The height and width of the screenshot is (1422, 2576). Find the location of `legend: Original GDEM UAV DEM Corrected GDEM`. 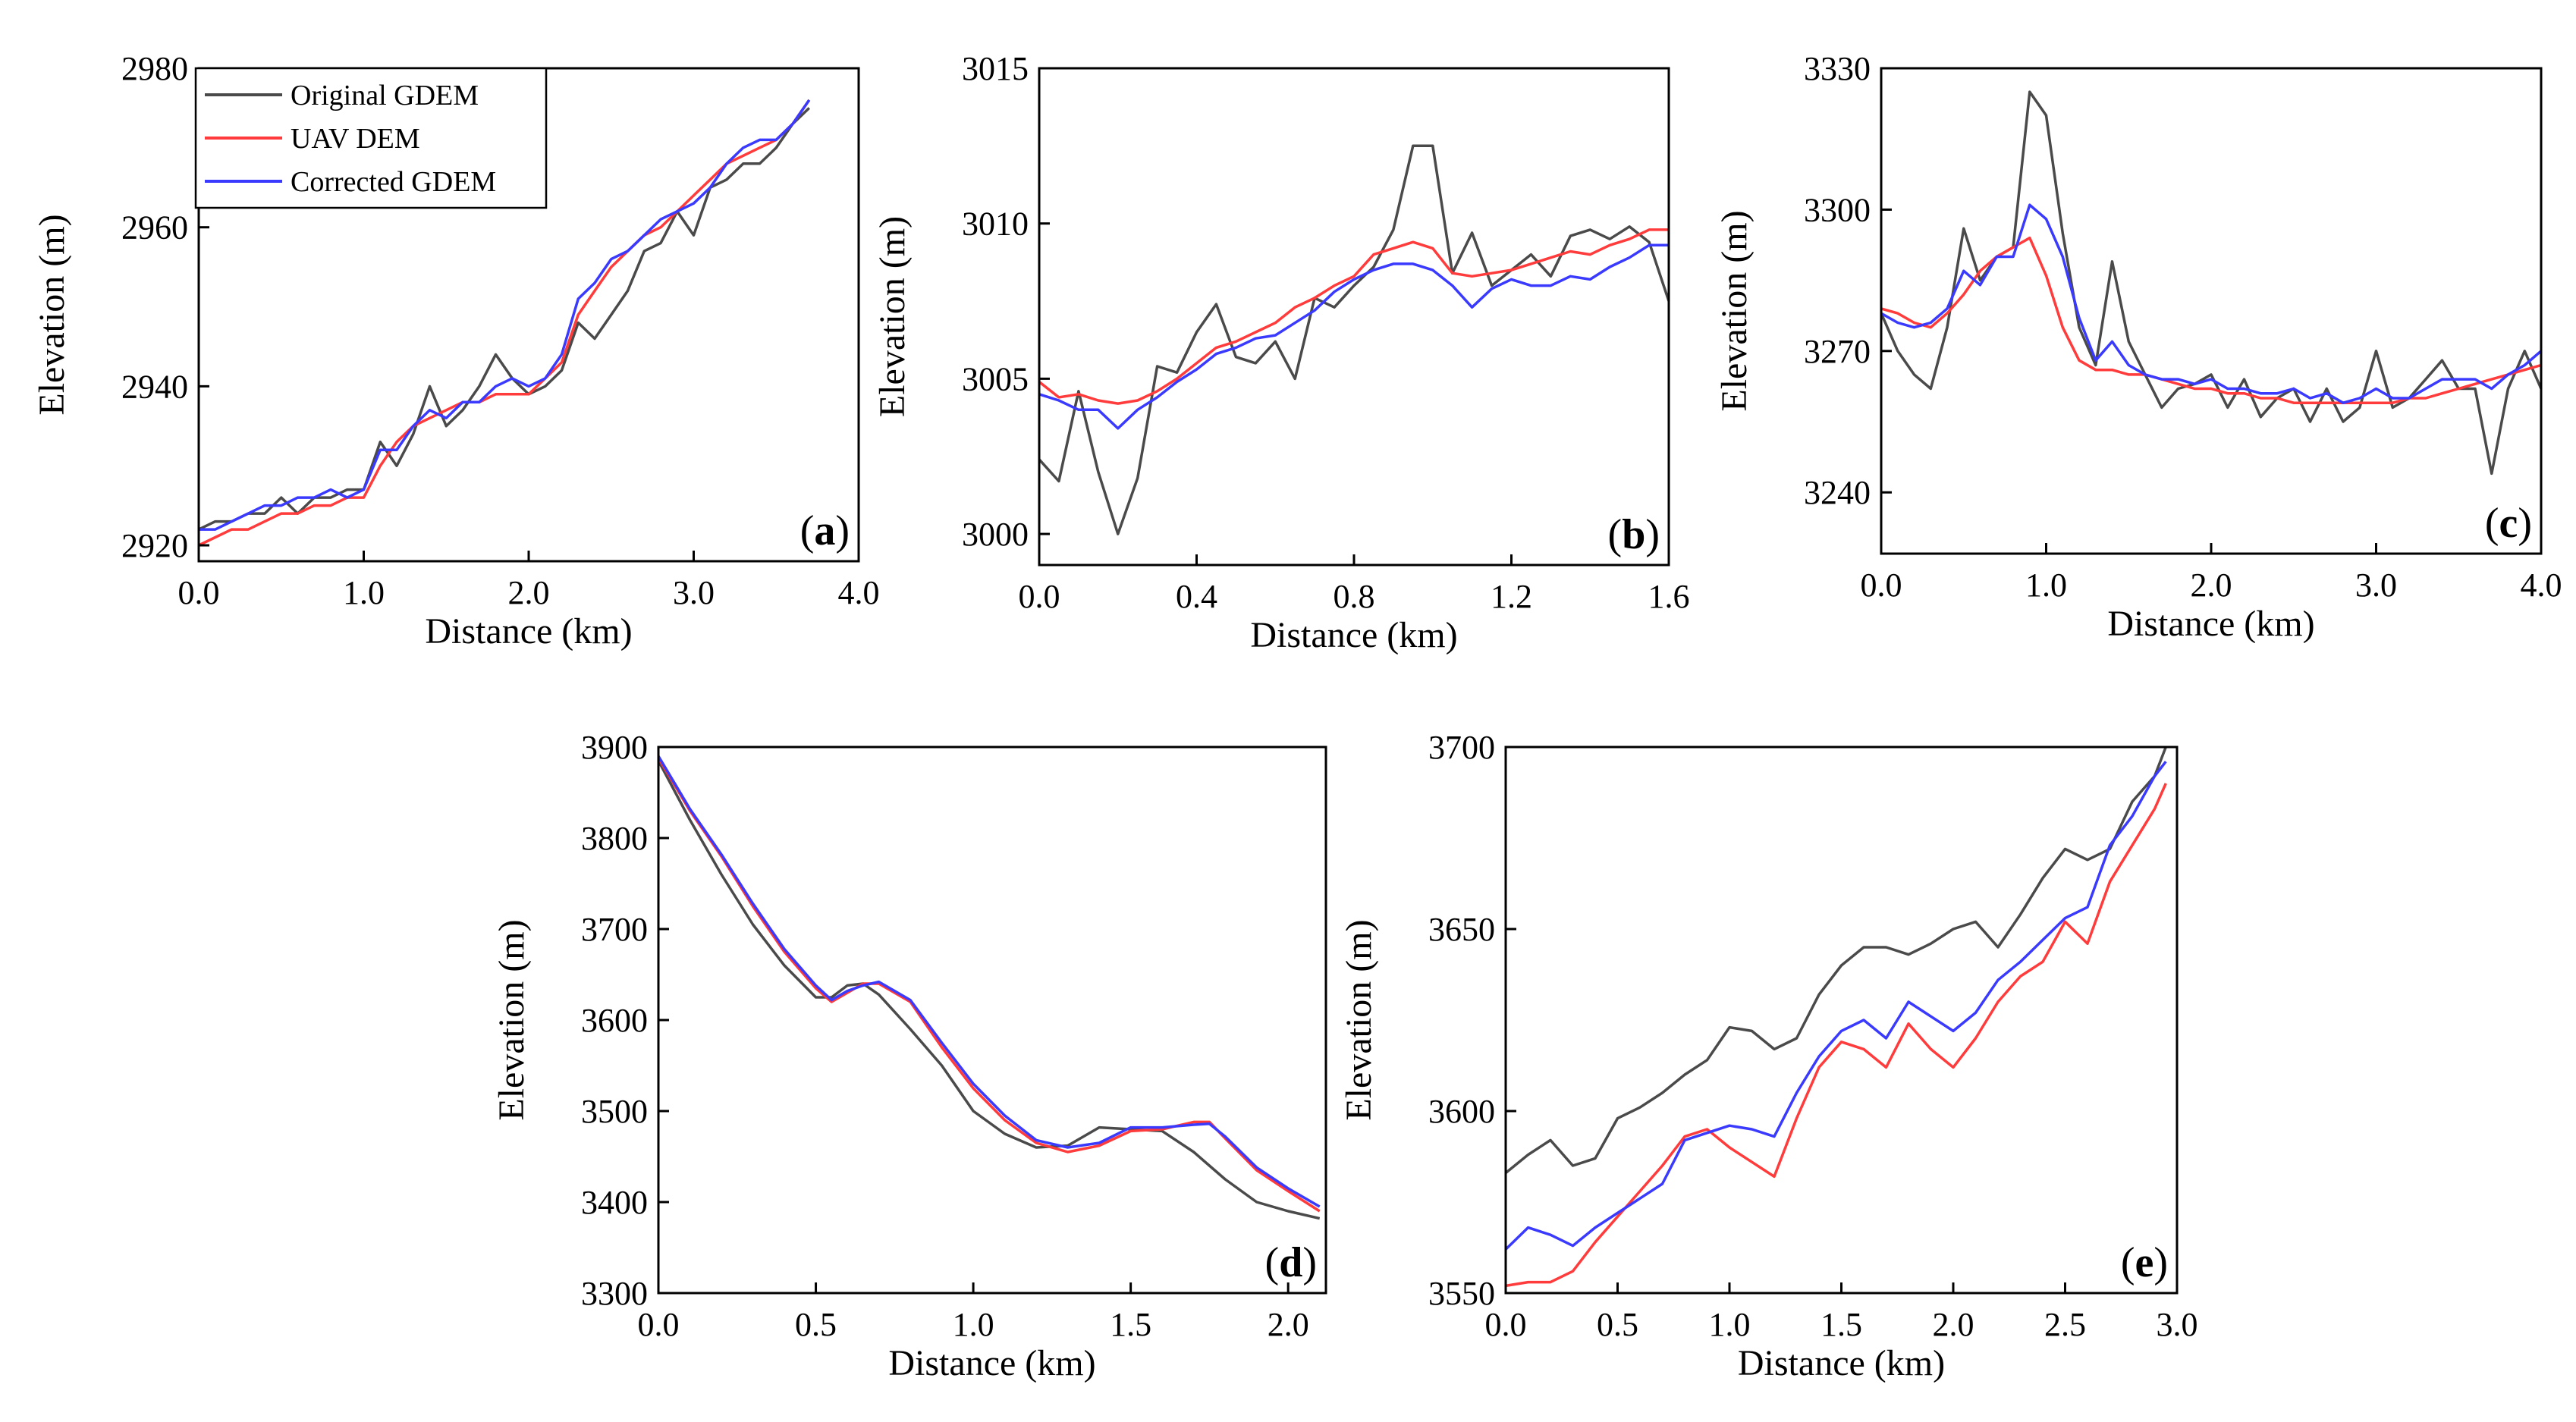

legend: Original GDEM UAV DEM Corrected GDEM is located at coordinates (371, 138).